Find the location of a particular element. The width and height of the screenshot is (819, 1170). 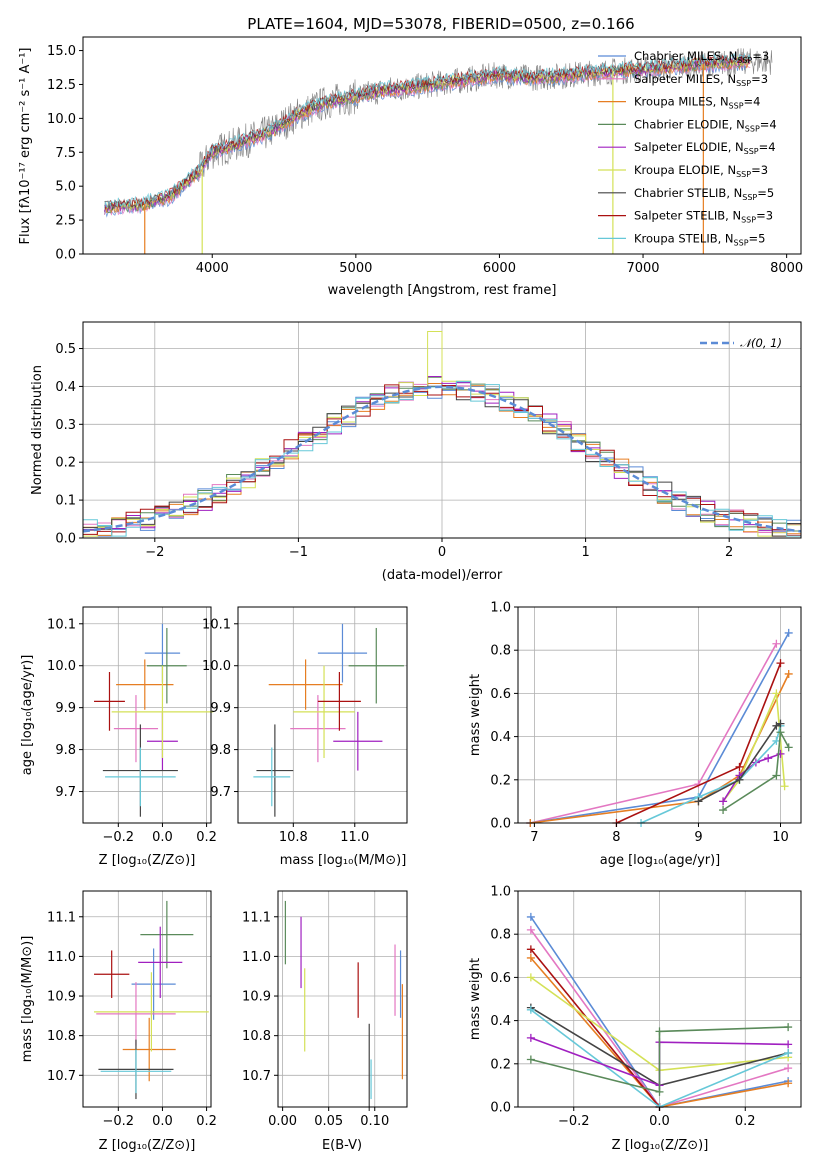

normal-distribution-curve is located at coordinates (442, 459).